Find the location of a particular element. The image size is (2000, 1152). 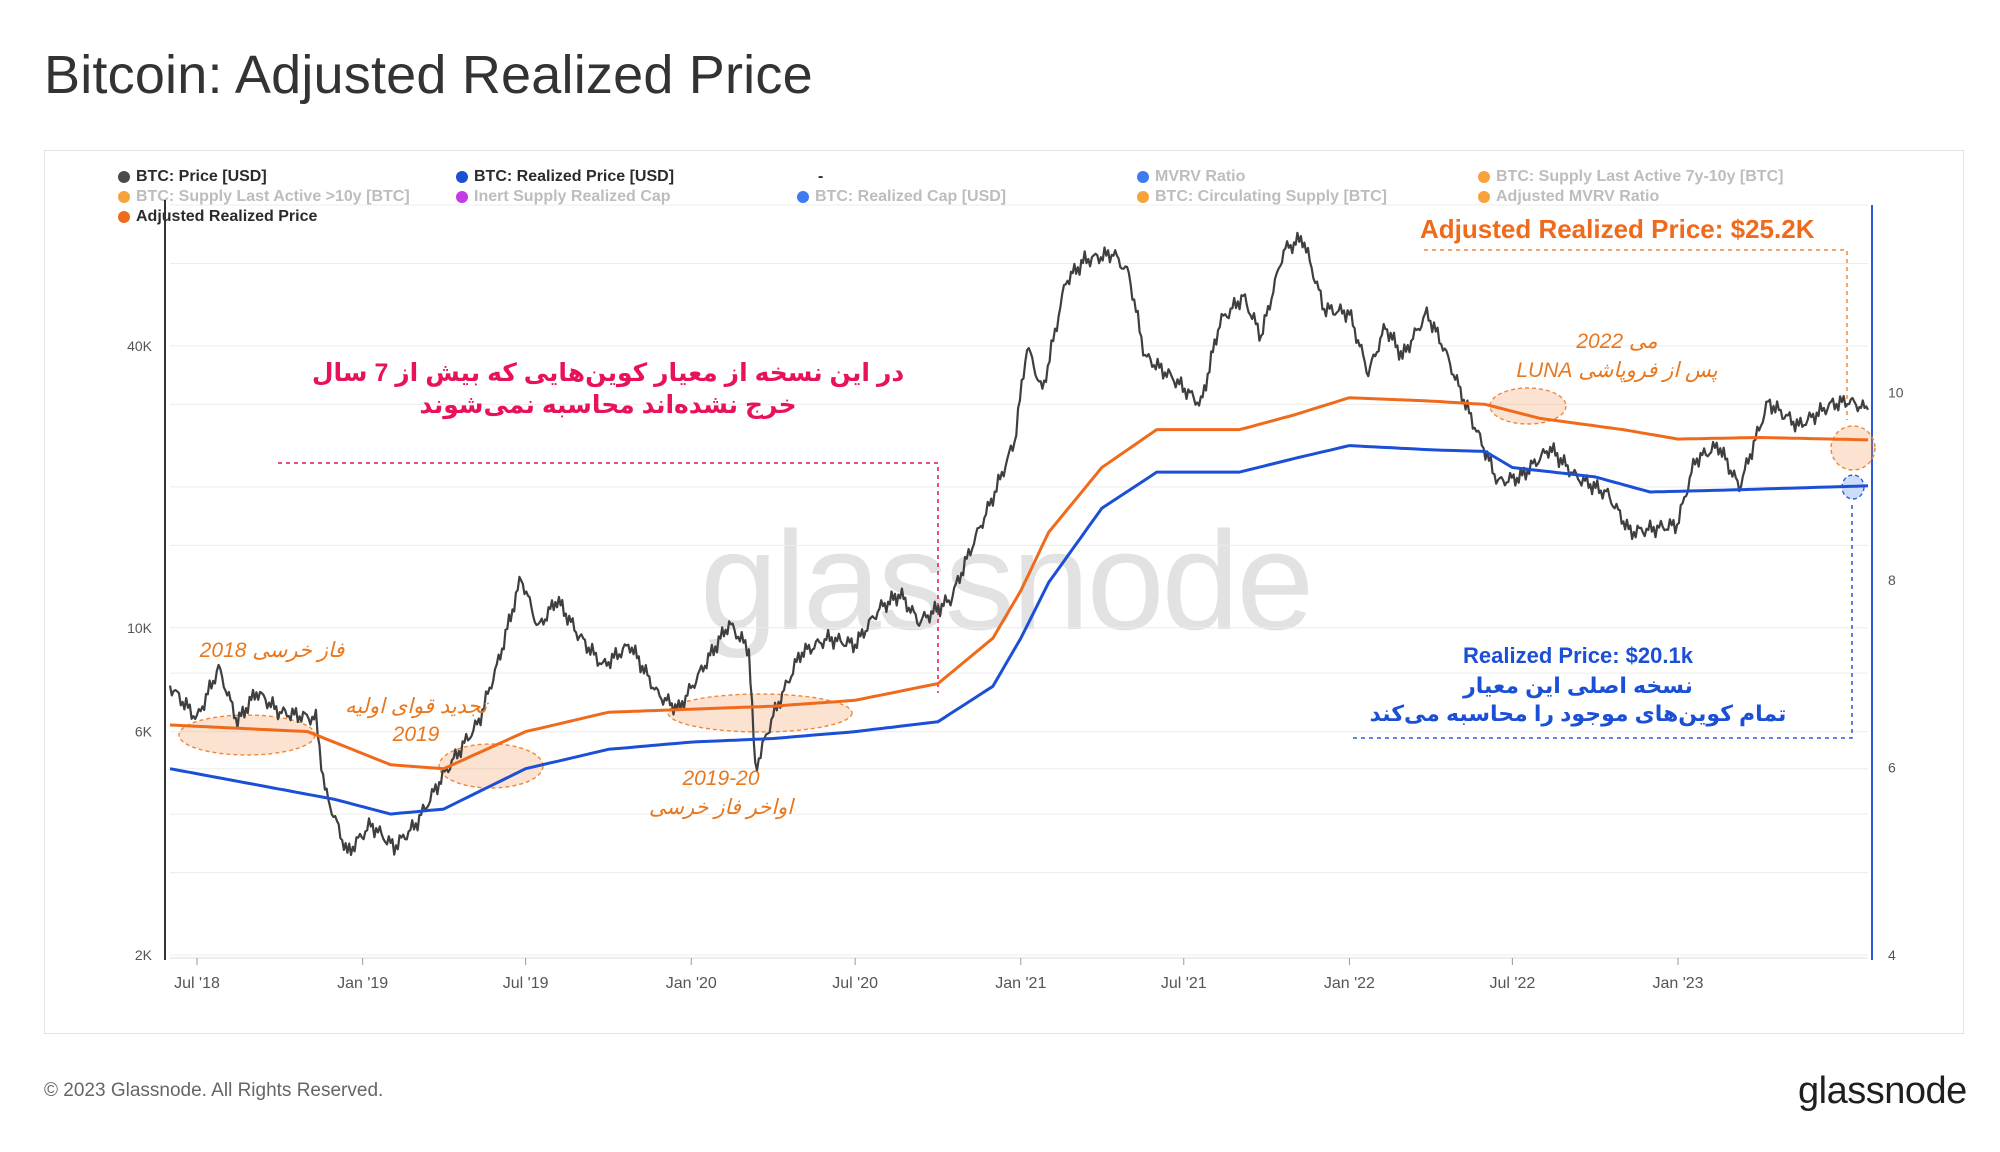

legend-label: BTC: Supply Last Active >10y [BTC] is located at coordinates (273, 196).